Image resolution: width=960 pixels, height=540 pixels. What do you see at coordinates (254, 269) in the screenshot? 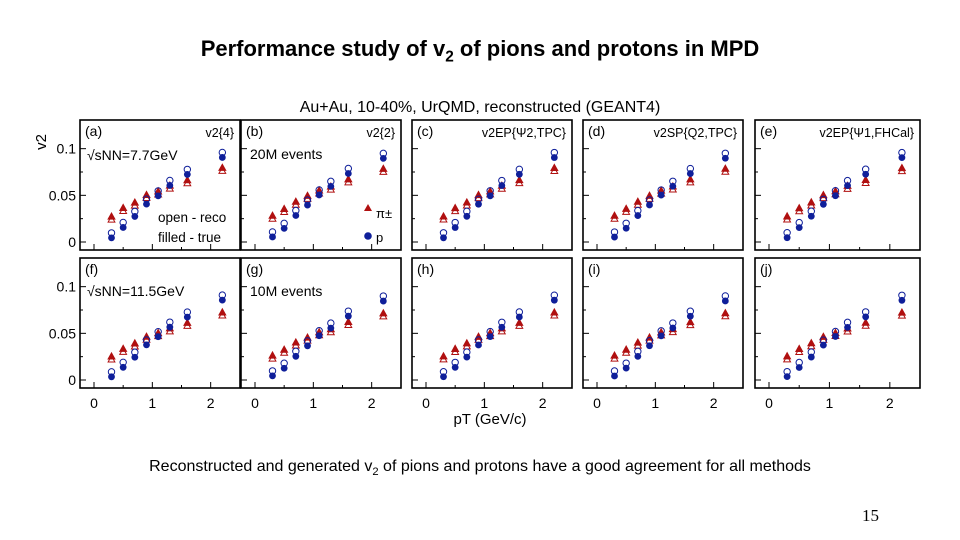
I see `panel-label: (g)` at bounding box center [254, 269].